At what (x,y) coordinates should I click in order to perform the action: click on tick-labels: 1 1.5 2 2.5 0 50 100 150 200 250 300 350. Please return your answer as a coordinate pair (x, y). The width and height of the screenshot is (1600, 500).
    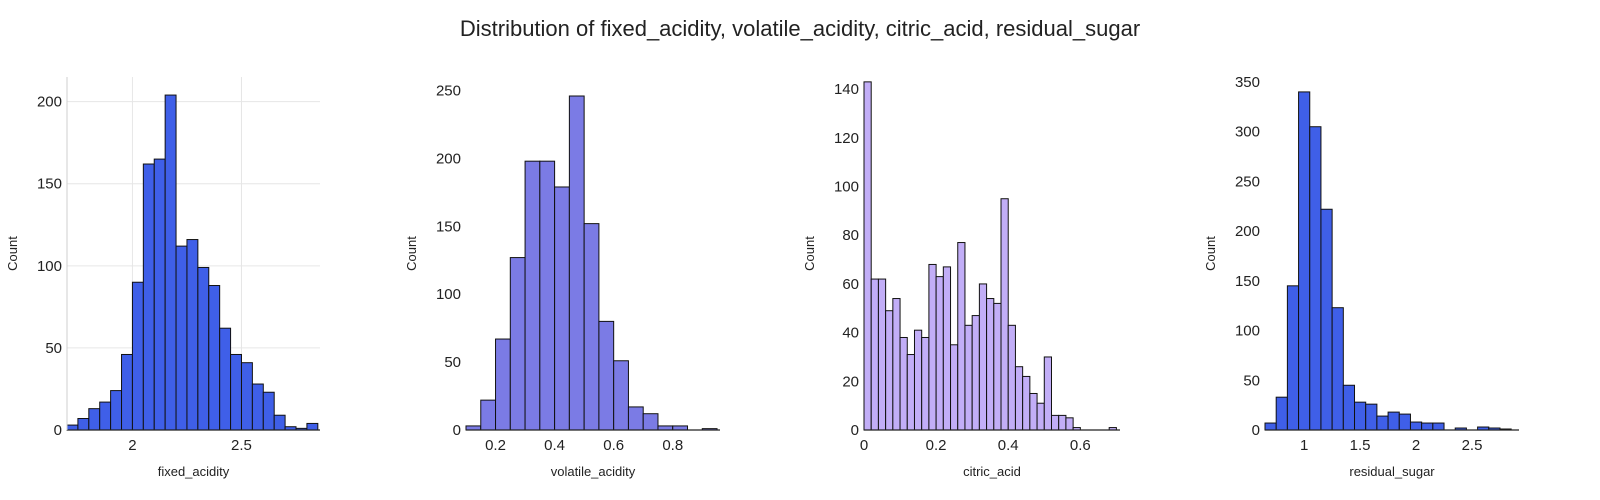
    Looking at the image, I should click on (1358, 264).